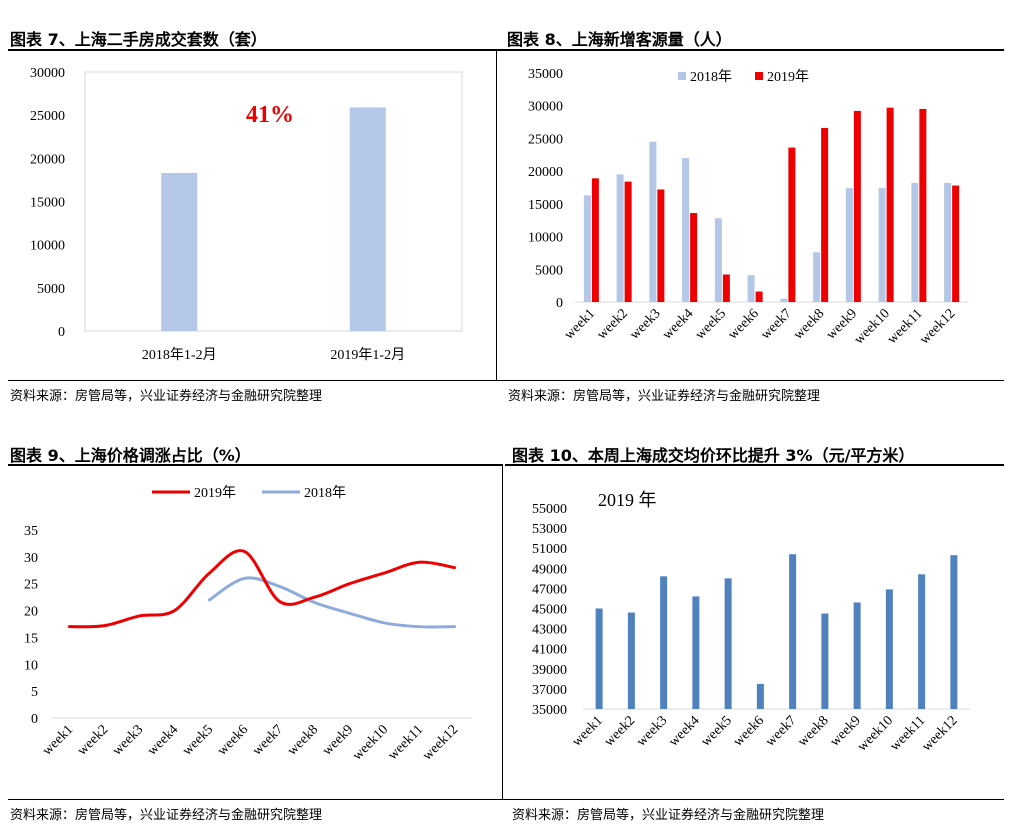 This screenshot has width=1012, height=838. Describe the element at coordinates (781, 731) in the screenshot. I see `chart10-xtick-label: week7` at that location.